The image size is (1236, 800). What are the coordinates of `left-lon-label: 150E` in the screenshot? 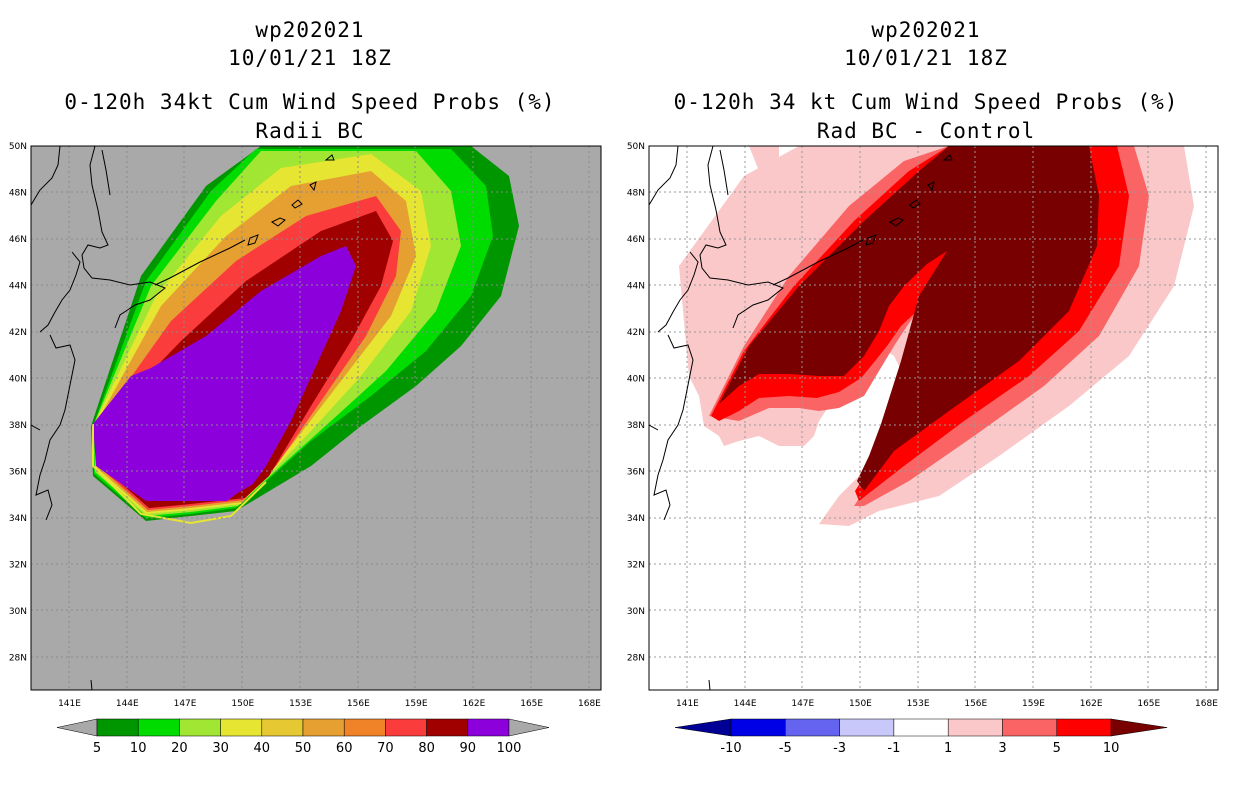 It's located at (242, 704).